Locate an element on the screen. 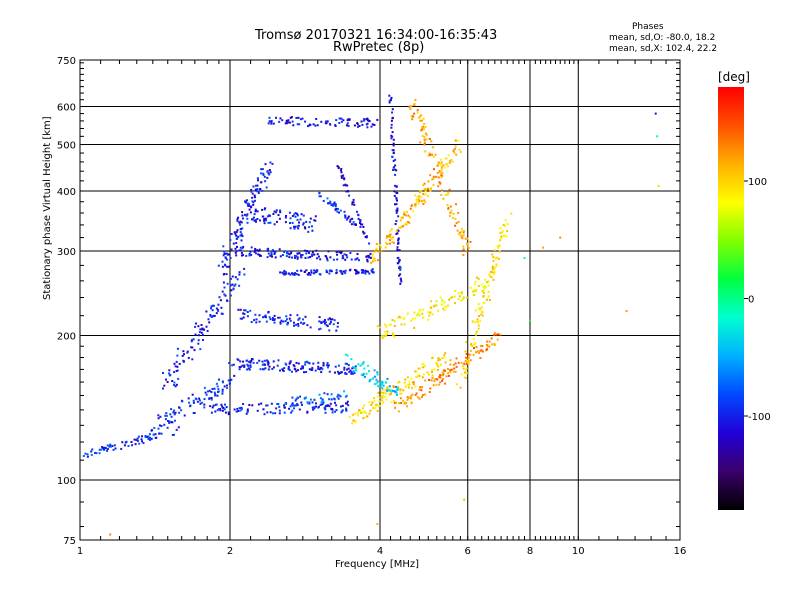  x-tick-label: 16 is located at coordinates (680, 551).